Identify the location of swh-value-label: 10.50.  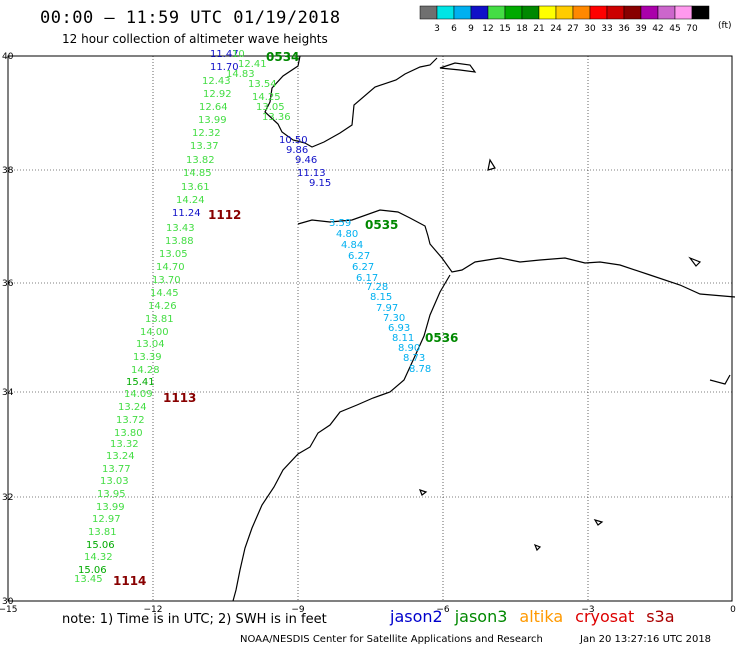
(293, 140).